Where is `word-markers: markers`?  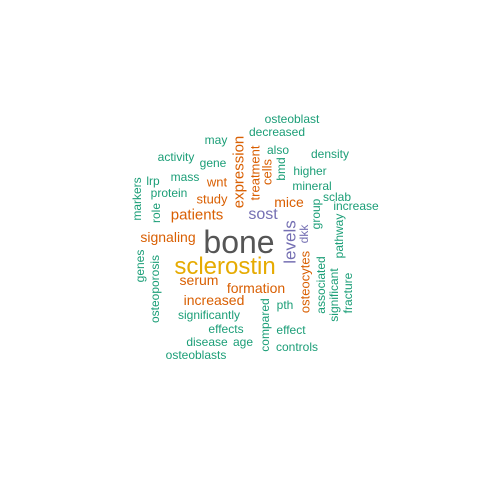
word-markers: markers is located at coordinates (137, 199).